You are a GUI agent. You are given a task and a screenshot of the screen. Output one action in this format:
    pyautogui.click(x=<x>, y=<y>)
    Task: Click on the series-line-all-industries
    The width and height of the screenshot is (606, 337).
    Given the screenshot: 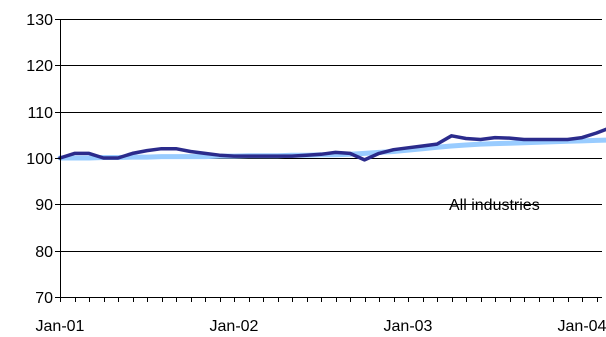 What is the action you would take?
    pyautogui.click(x=331, y=149)
    